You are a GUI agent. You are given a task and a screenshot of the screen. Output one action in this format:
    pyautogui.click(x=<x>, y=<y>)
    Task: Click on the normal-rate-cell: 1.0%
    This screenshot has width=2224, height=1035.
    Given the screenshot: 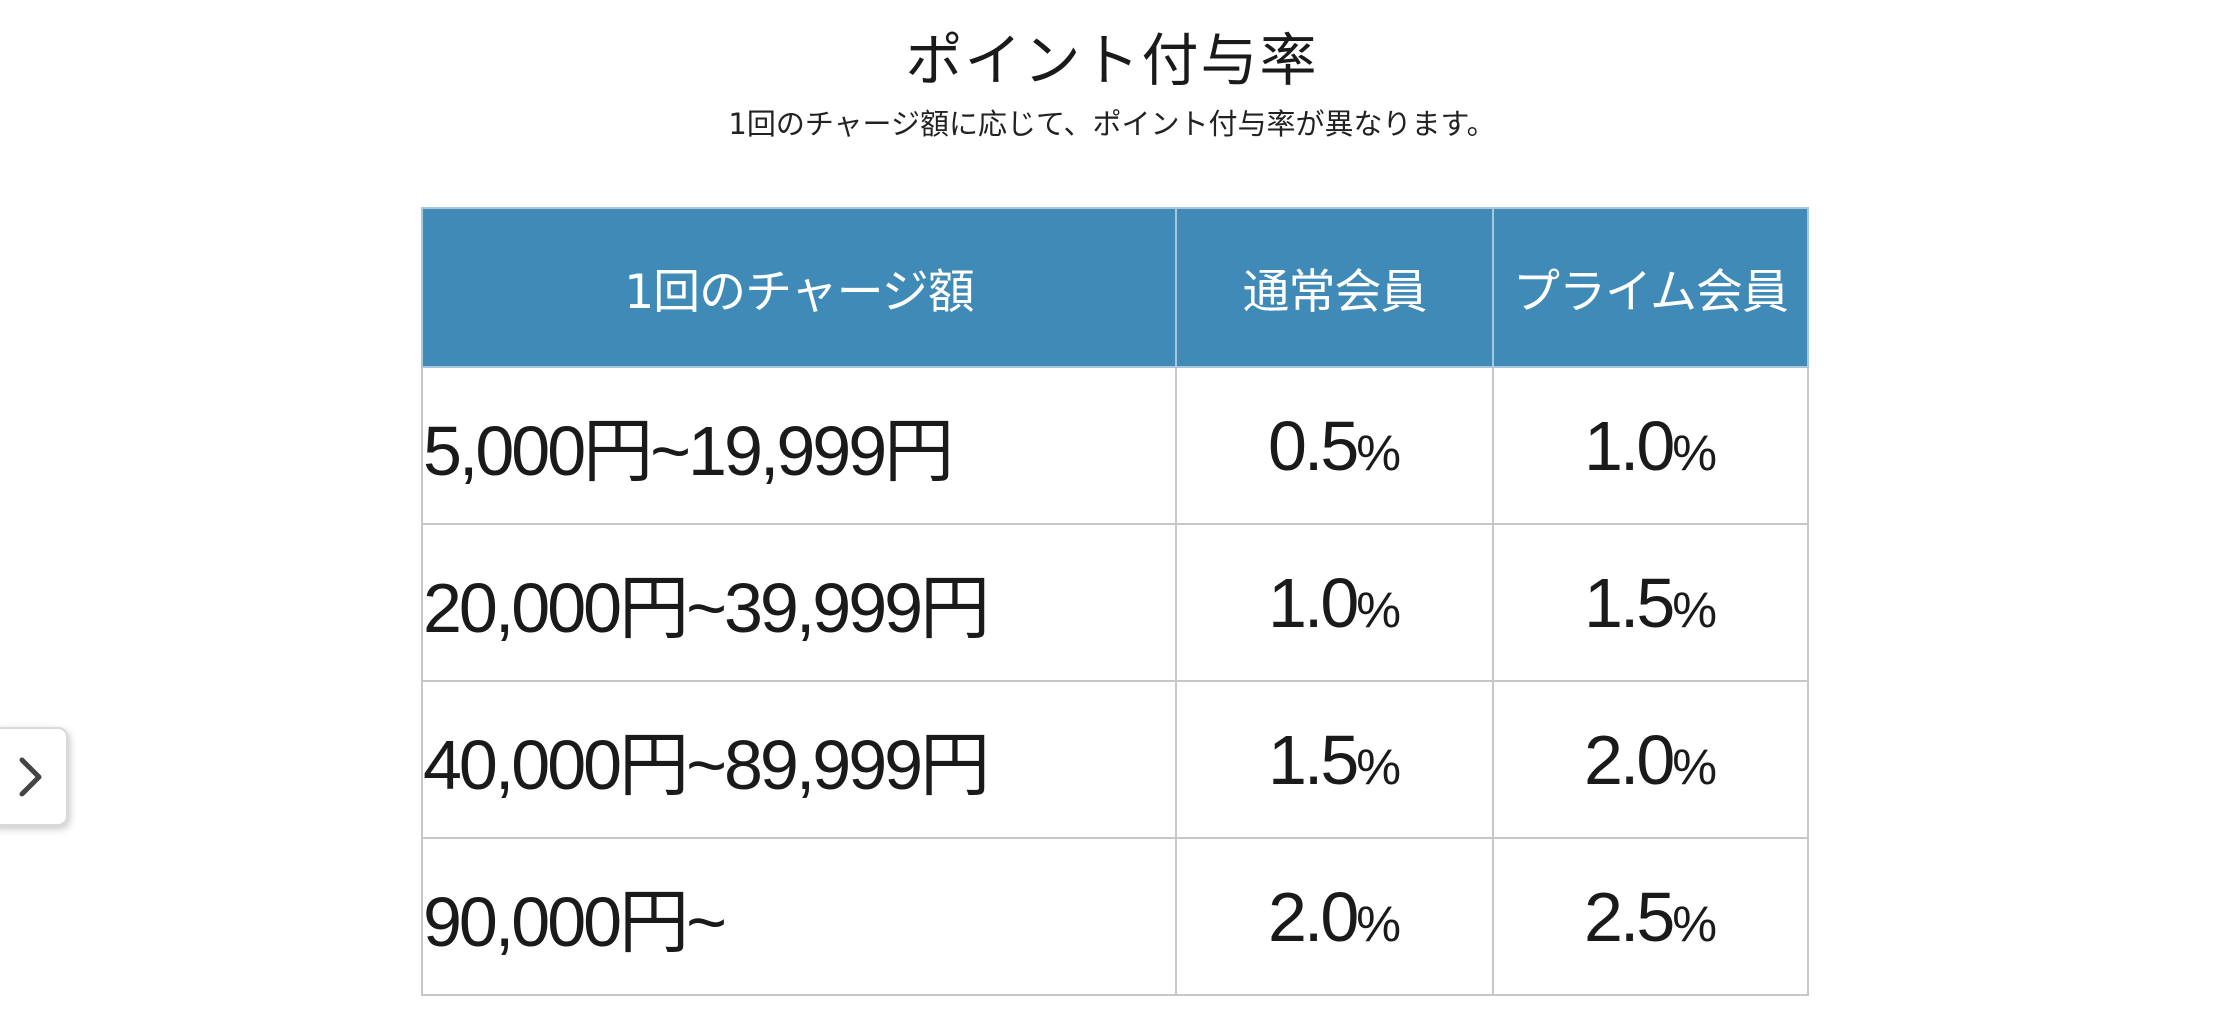 What is the action you would take?
    pyautogui.click(x=1334, y=602)
    